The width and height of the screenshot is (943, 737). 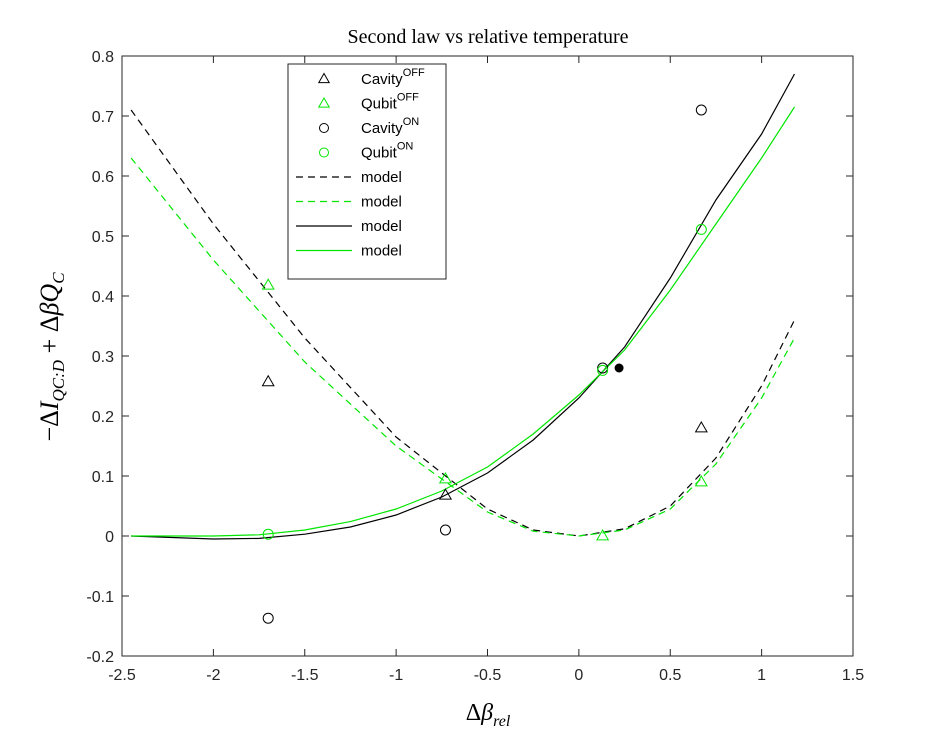 I want to click on x-tick-label: 1, so click(x=761, y=675).